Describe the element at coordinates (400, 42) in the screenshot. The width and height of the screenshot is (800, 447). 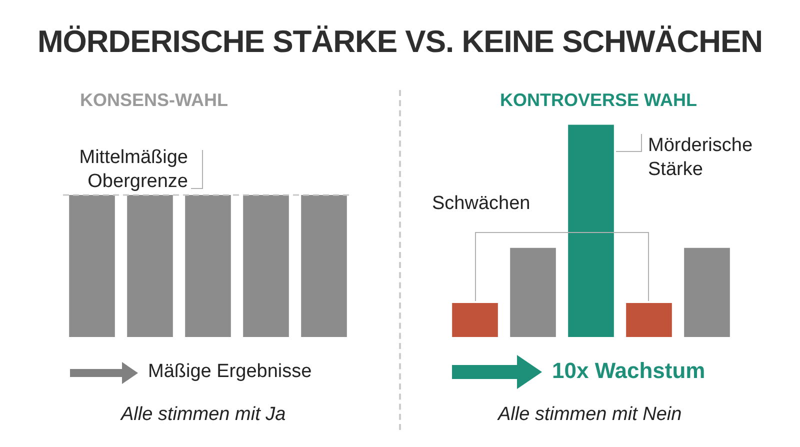
I see `chart-title: MÖRDERISCHE STÄRKE VS. KEINE SCHWÄCHEN` at that location.